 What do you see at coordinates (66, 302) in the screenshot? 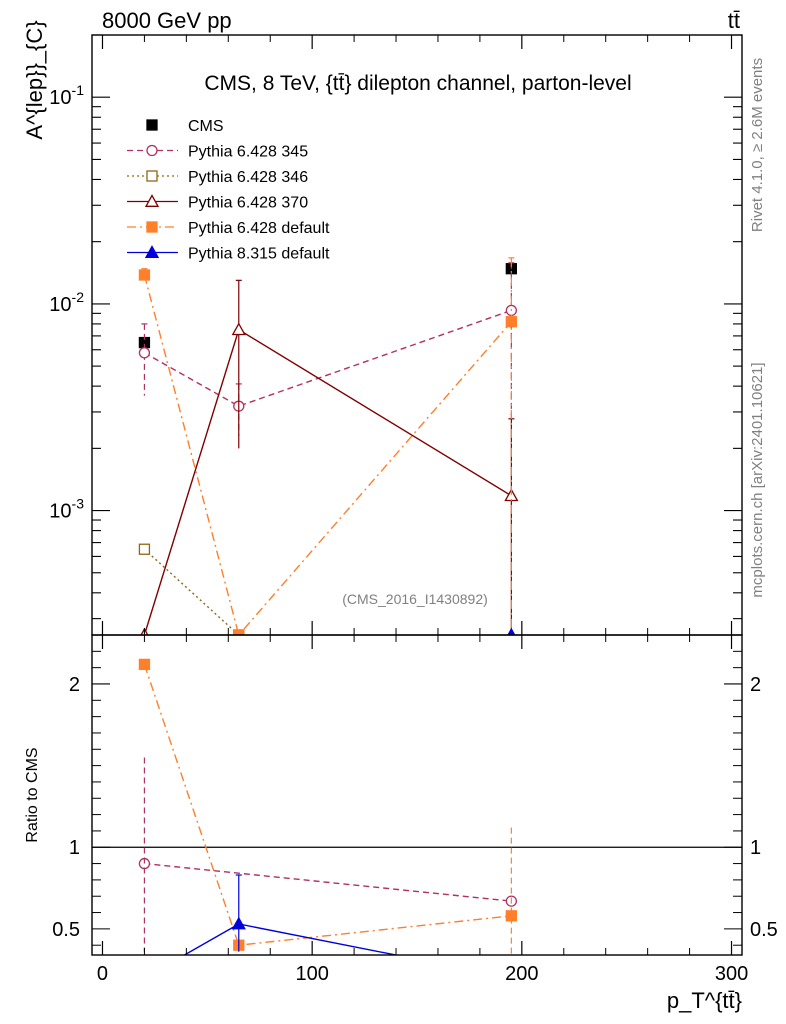
I see `ytick-label-1: 10⁻²` at bounding box center [66, 302].